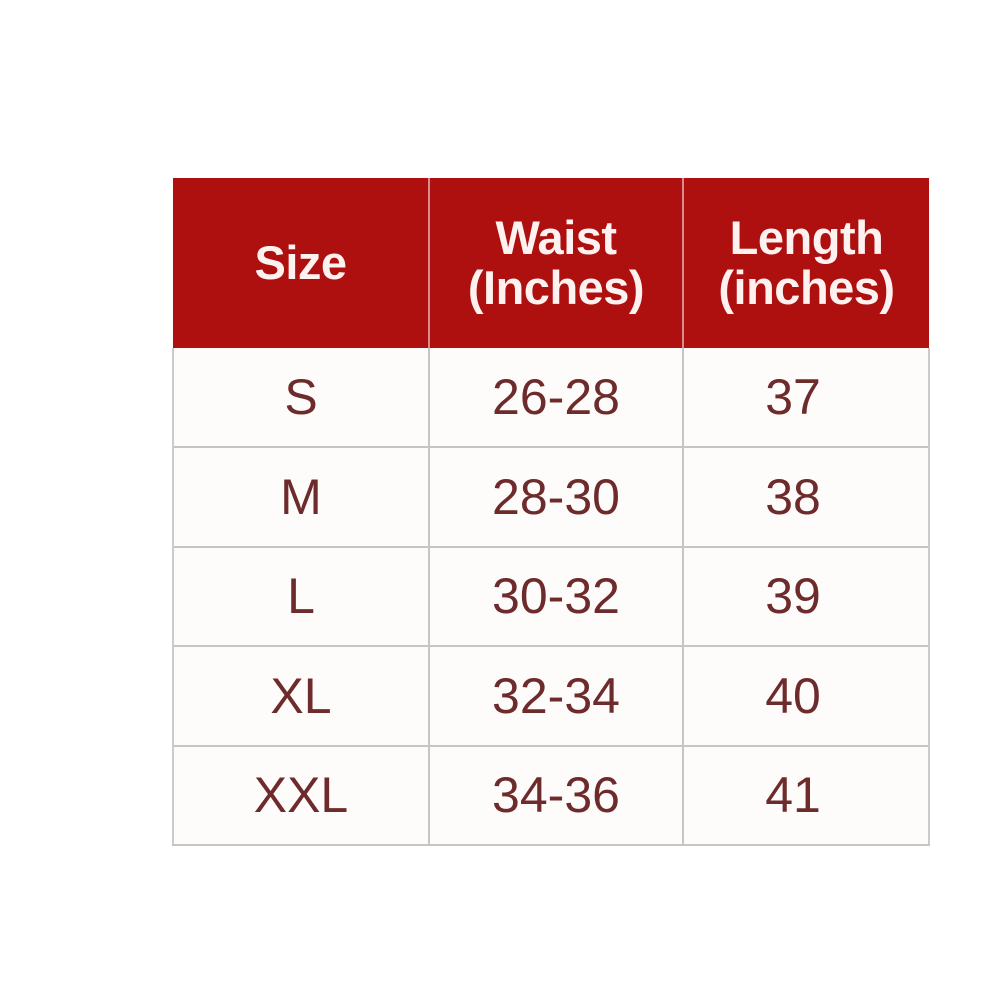  What do you see at coordinates (806, 238) in the screenshot?
I see `column-header-length-label: Length` at bounding box center [806, 238].